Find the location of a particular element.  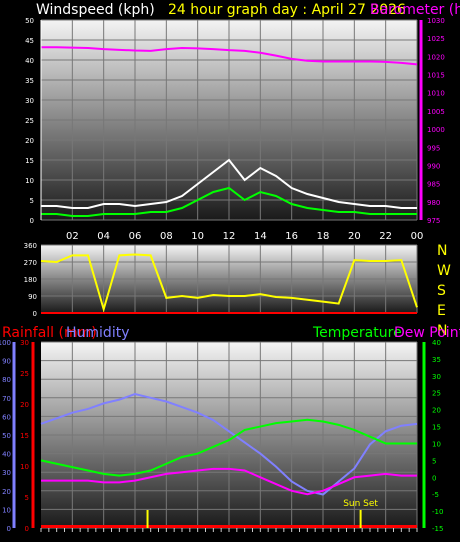

hour-tick-label: 14 is located at coordinates (260, 236).